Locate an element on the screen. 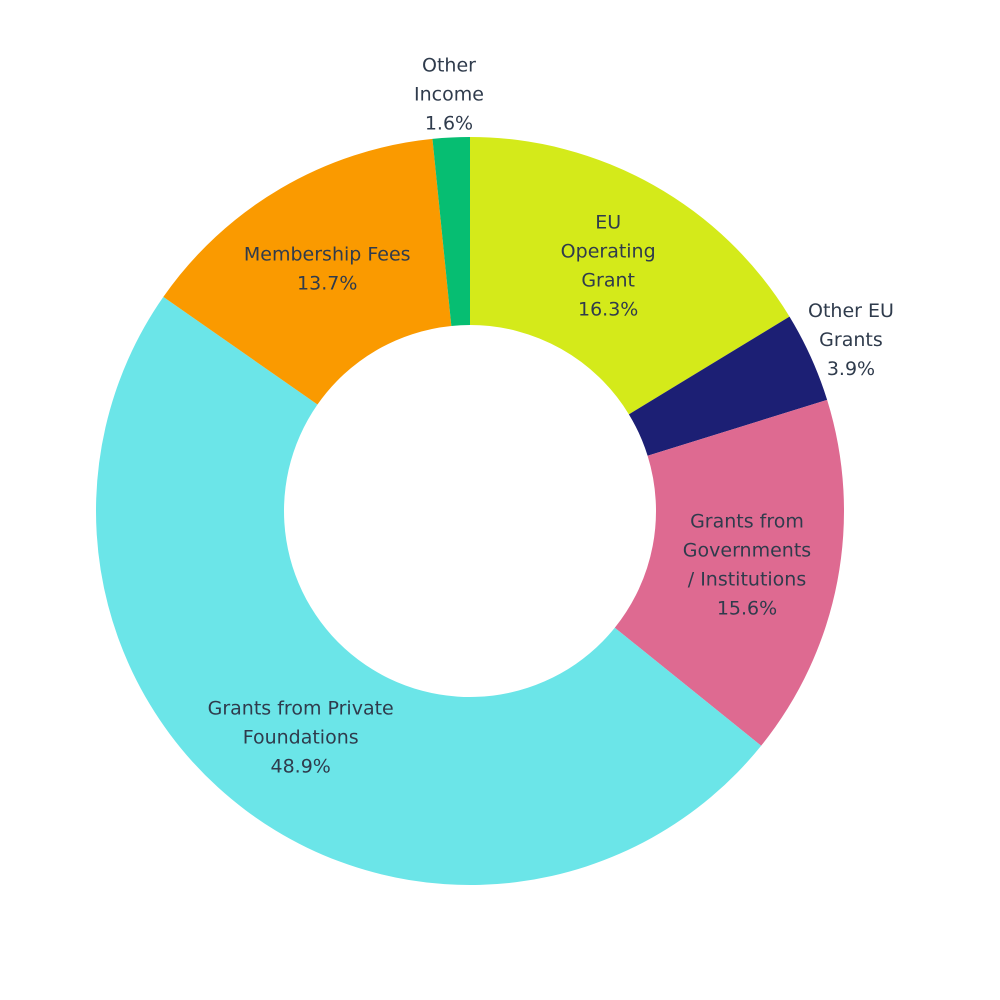  label-value-grants-from-governments-institutions: 15.6% is located at coordinates (747, 608).